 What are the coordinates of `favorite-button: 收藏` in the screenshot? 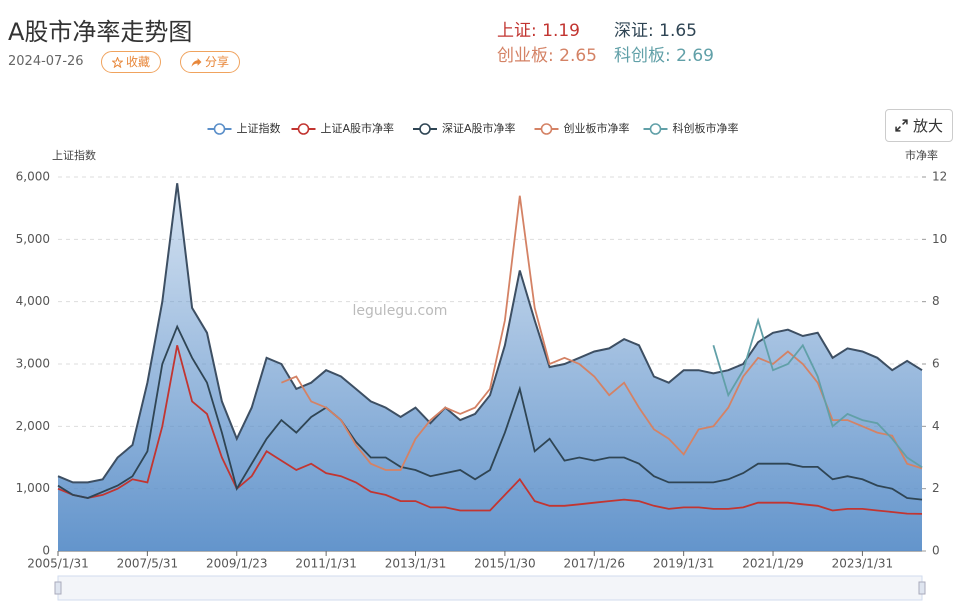 It's located at (131, 62).